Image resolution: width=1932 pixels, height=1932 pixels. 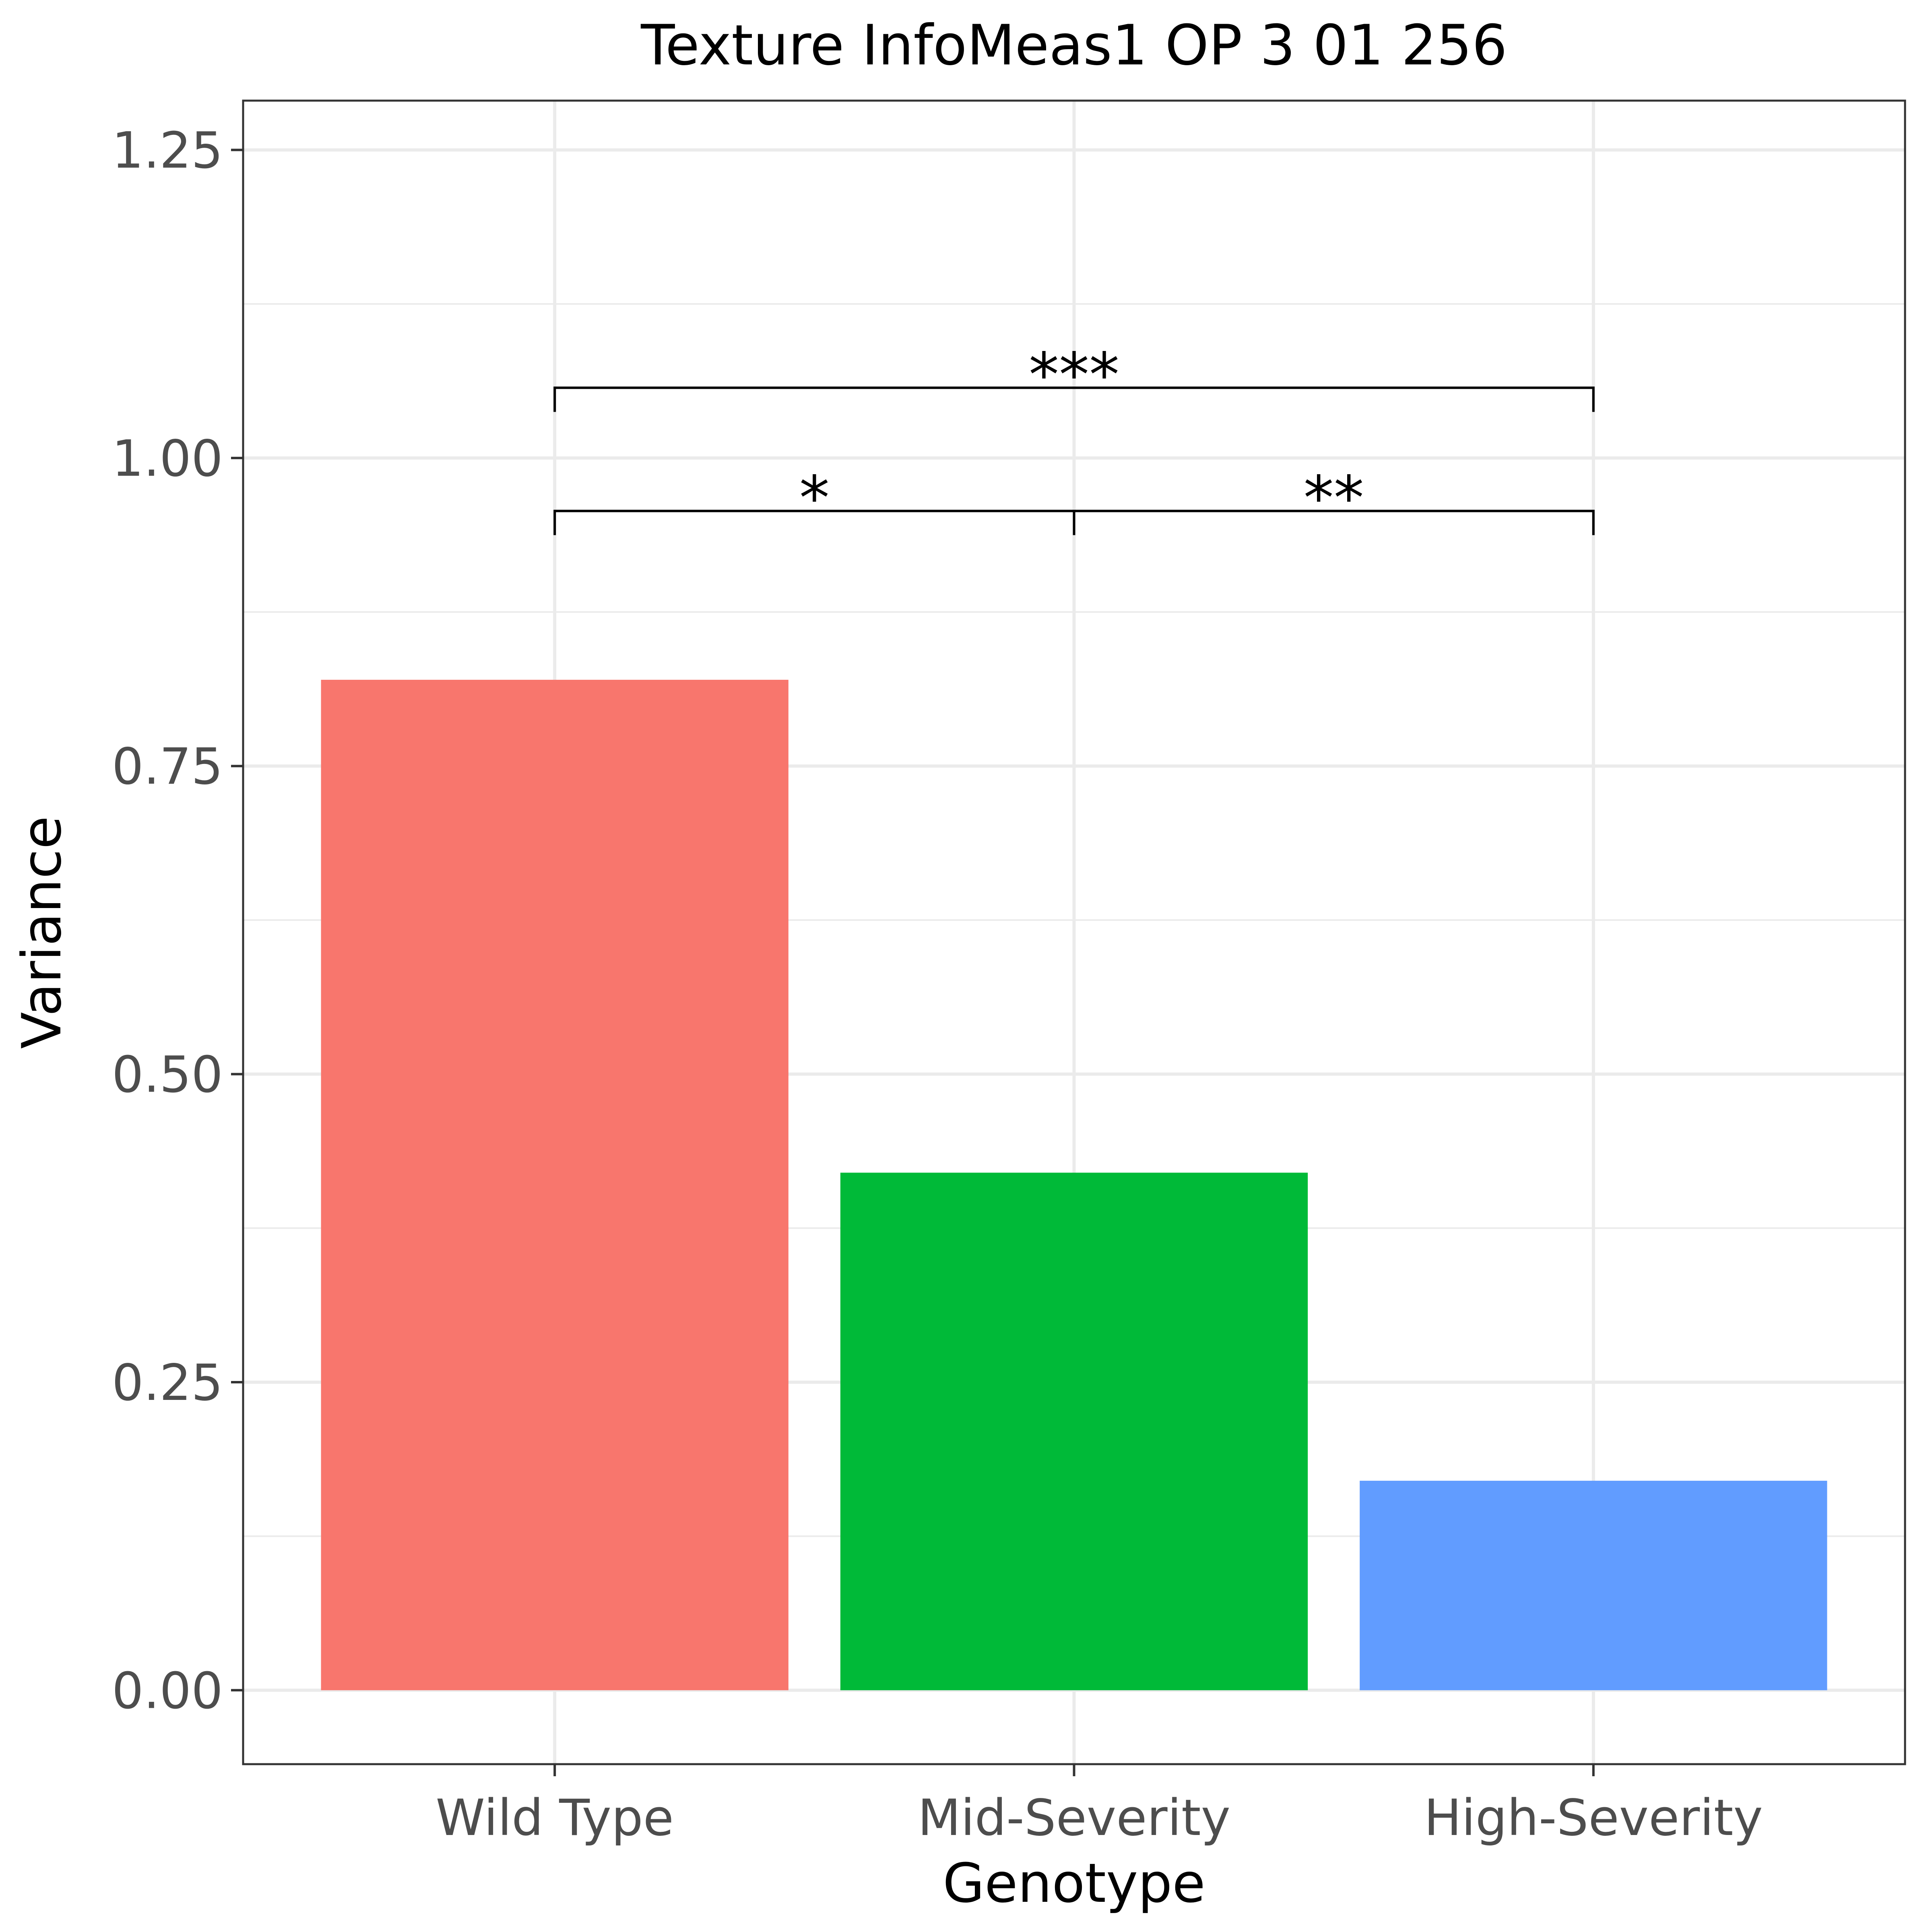 I want to click on y-tick-label: 0.00, so click(x=167, y=1691).